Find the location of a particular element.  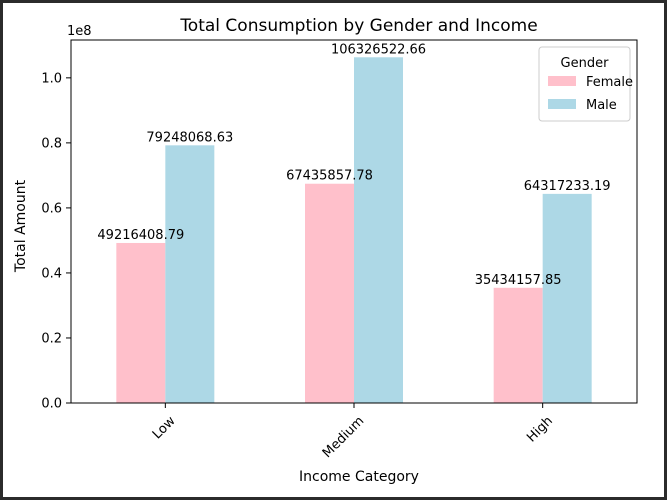

legend-swatch-male is located at coordinates (562, 104).